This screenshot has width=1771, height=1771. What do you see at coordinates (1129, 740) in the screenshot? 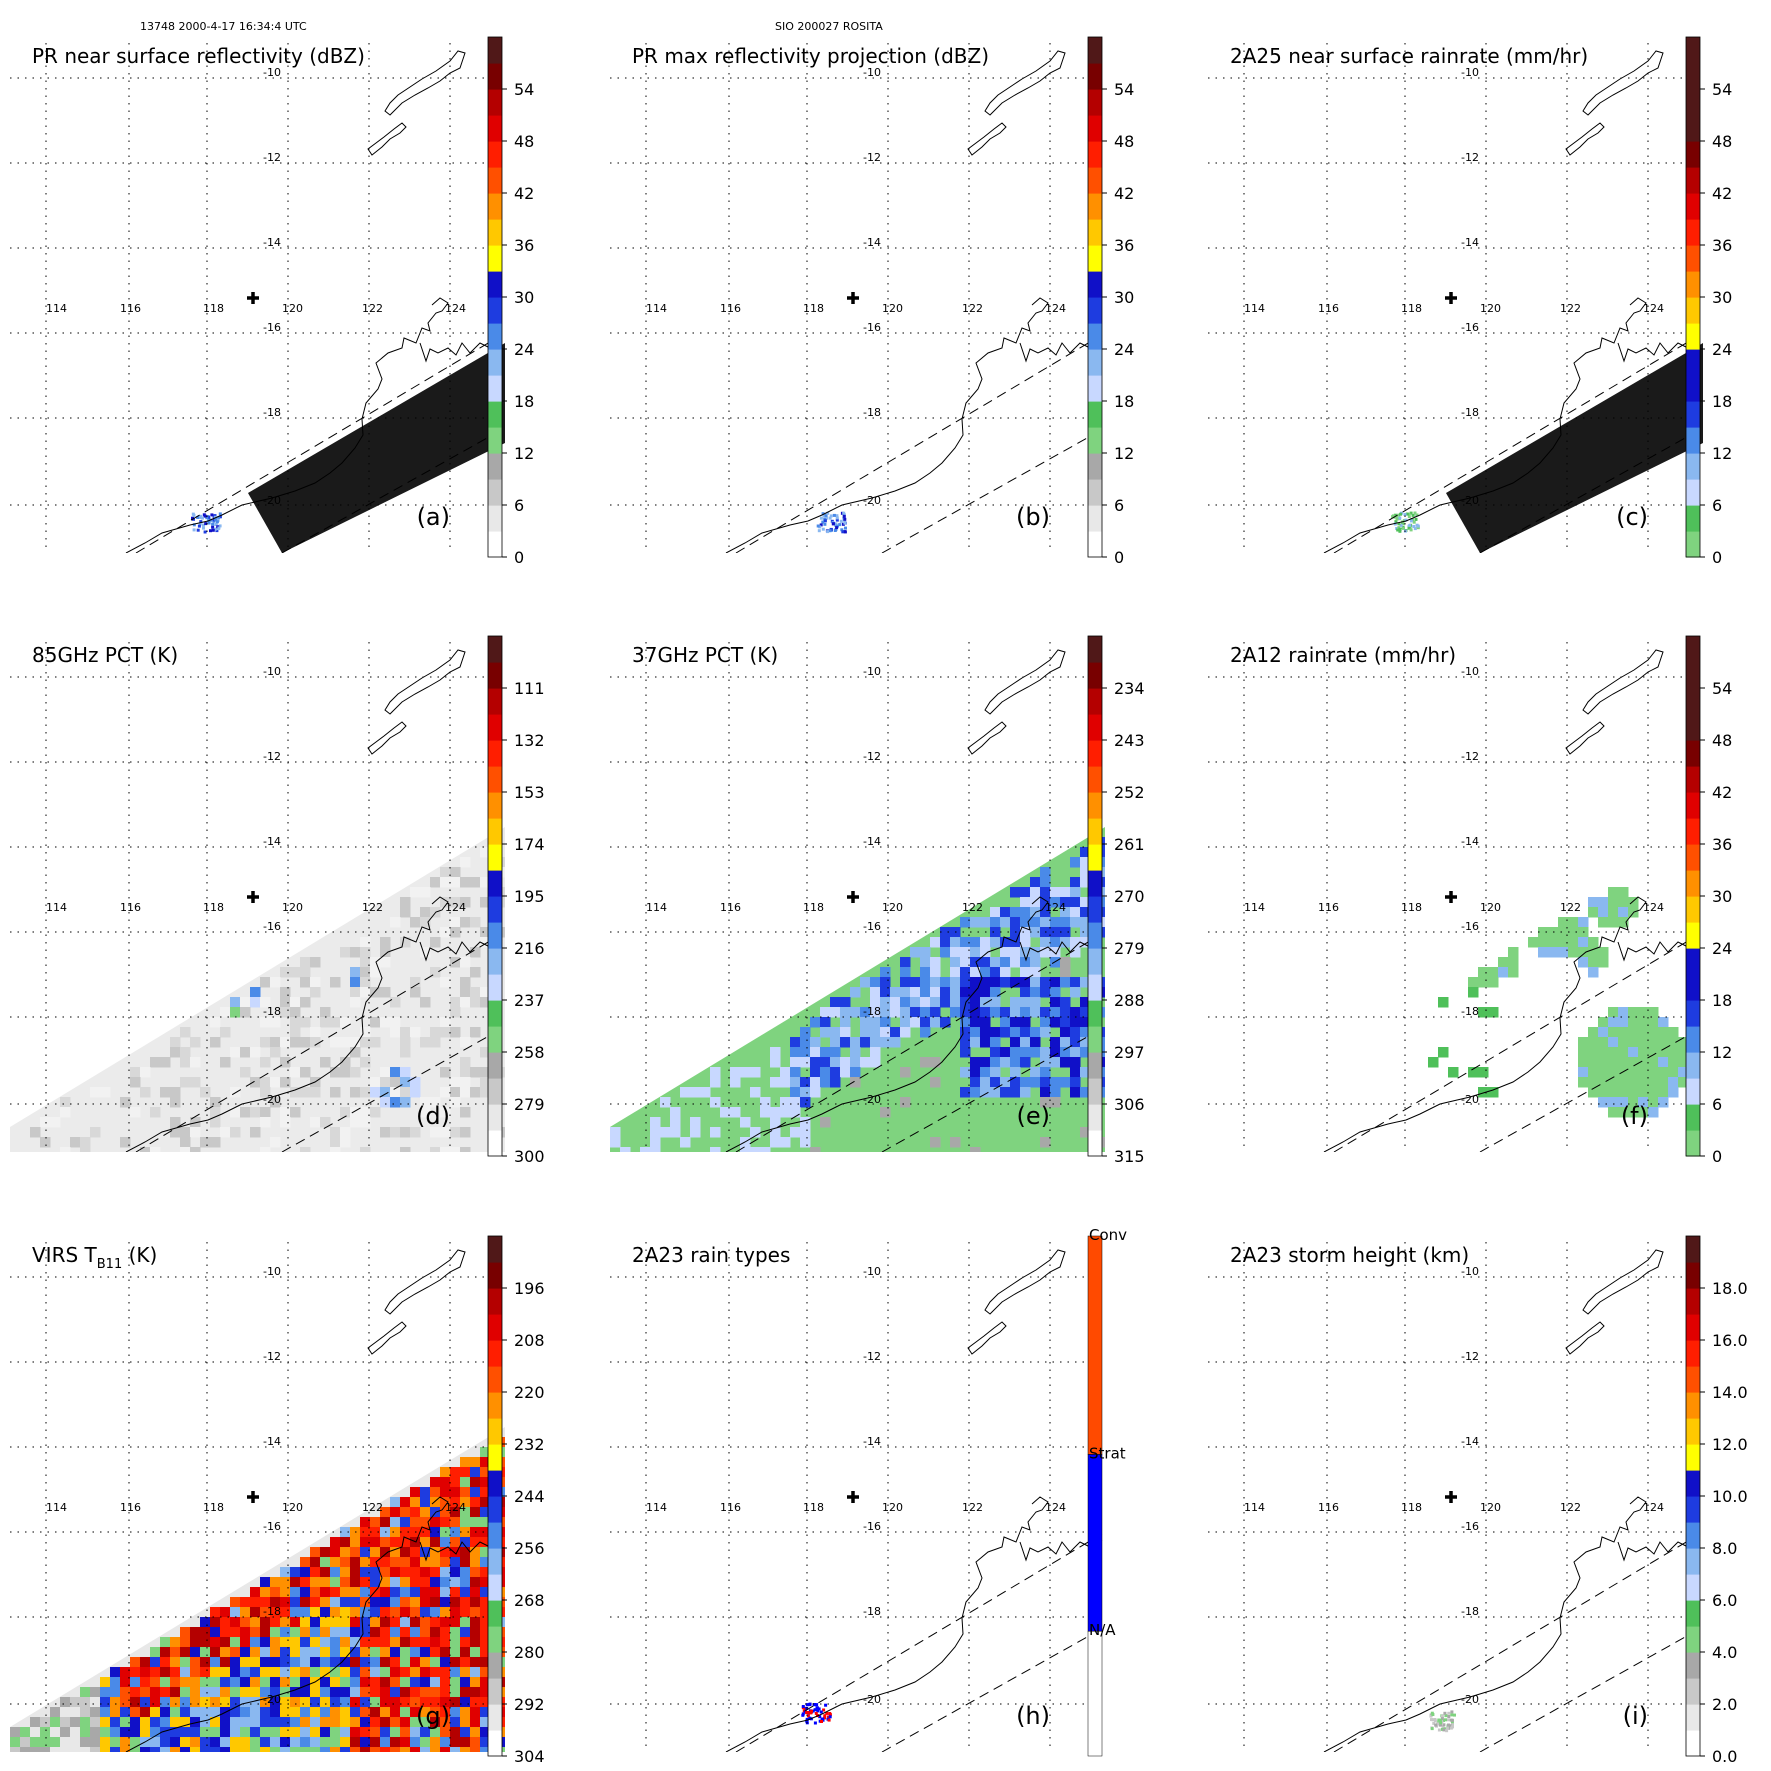
I see `colorbar-tick-label: 243` at bounding box center [1129, 740].